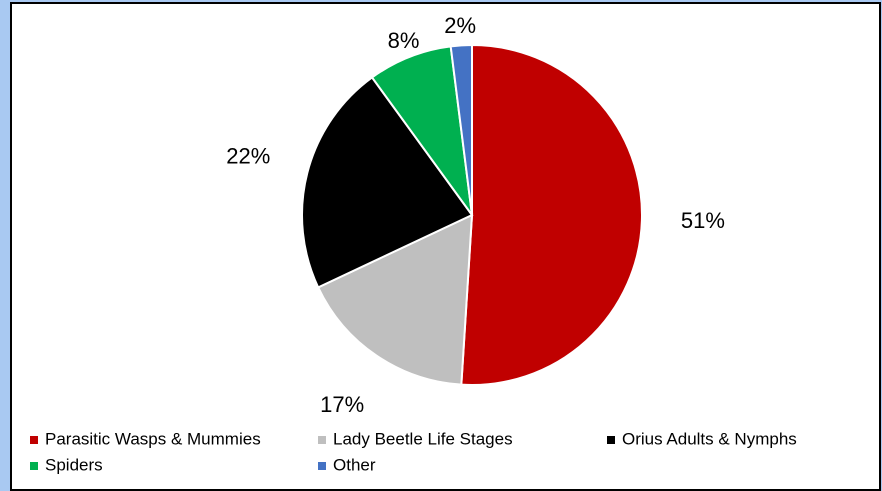 The height and width of the screenshot is (491, 882). Describe the element at coordinates (460, 25) in the screenshot. I see `data-label: 2%` at that location.